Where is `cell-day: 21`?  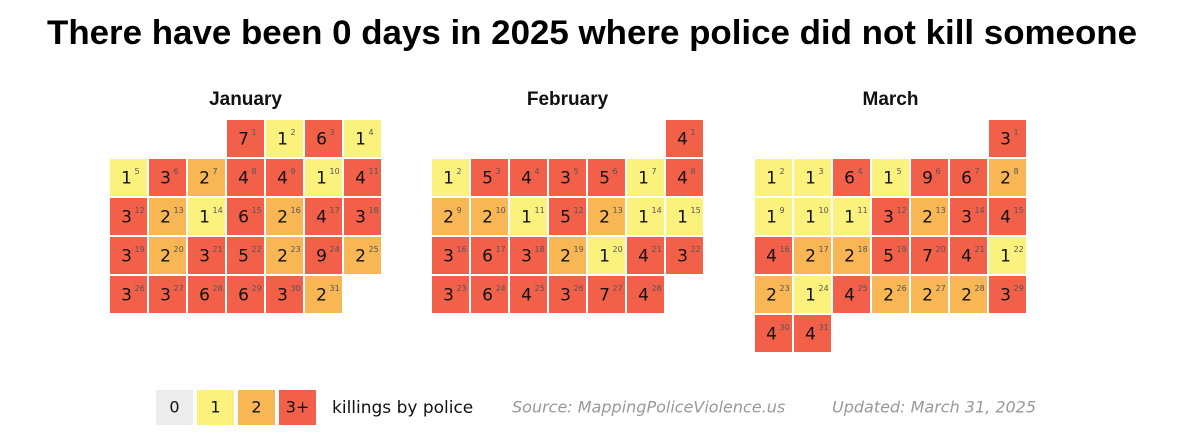 cell-day: 21 is located at coordinates (980, 249).